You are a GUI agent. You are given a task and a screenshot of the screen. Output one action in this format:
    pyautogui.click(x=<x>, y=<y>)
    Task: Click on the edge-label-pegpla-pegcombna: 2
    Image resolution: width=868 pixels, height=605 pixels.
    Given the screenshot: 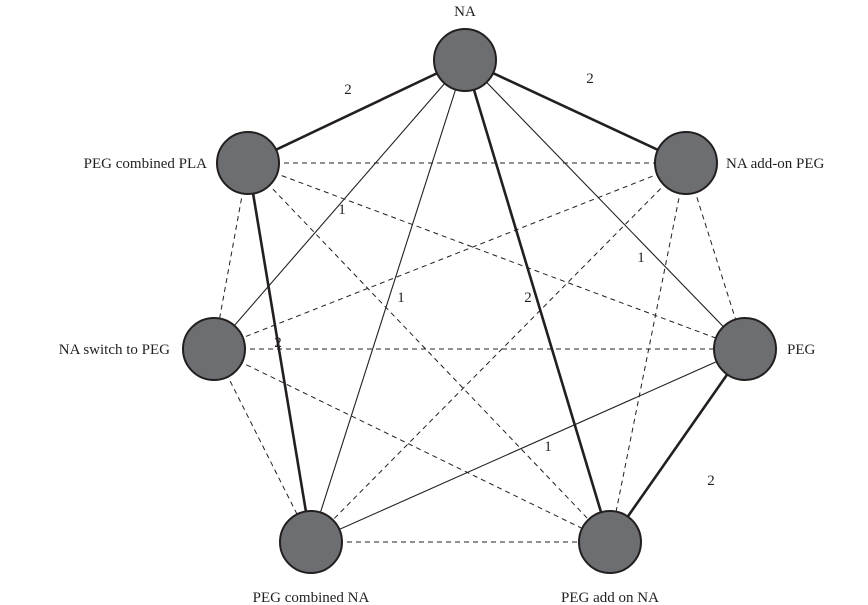 What is the action you would take?
    pyautogui.click(x=278, y=343)
    